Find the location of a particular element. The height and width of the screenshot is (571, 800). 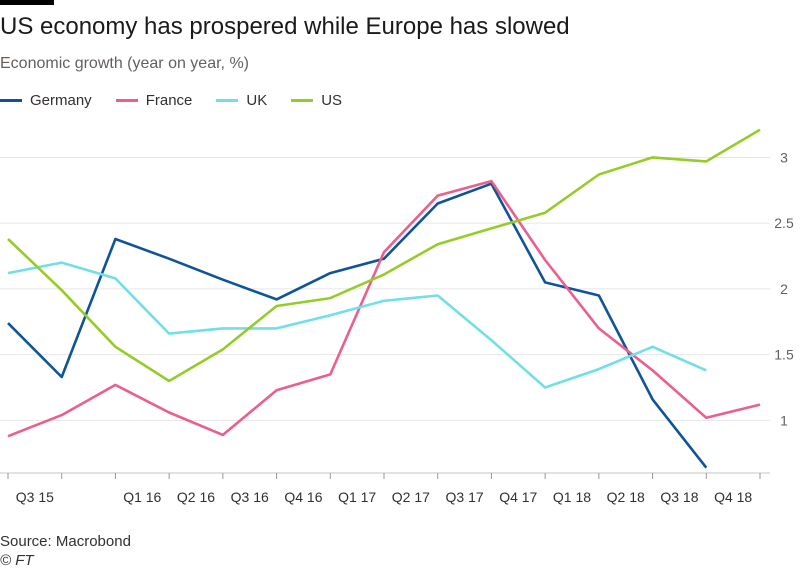

x-tick-label: Q2 16 is located at coordinates (196, 497).